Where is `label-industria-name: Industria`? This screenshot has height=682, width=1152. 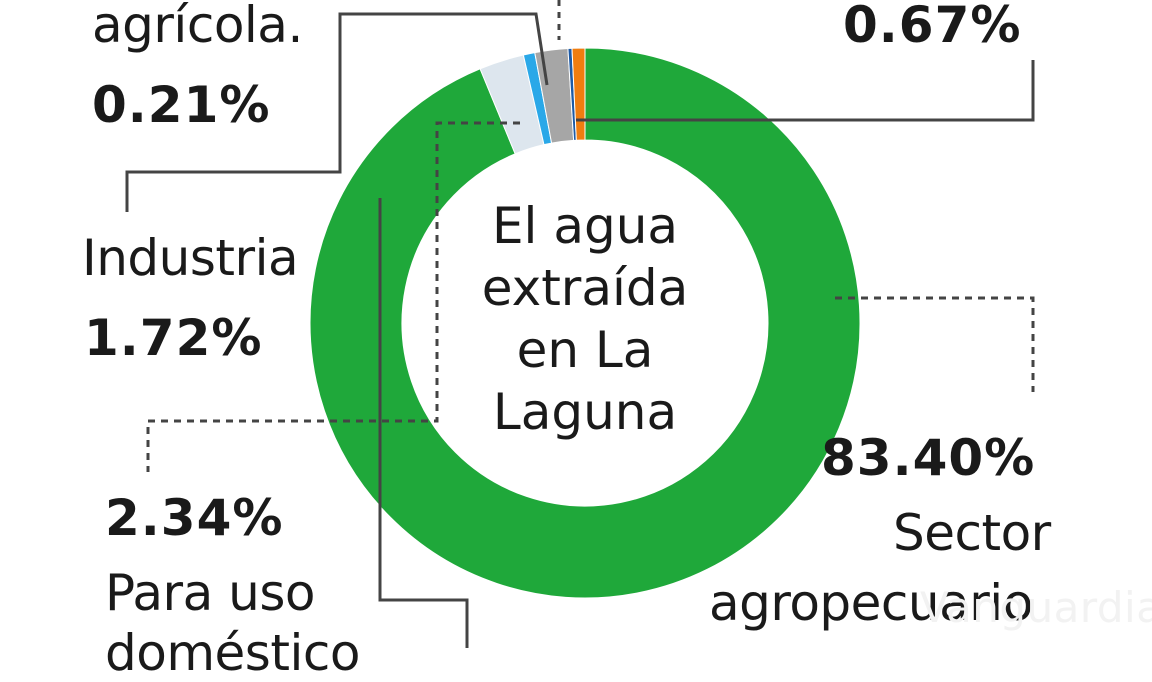 label-industria-name: Industria is located at coordinates (190, 258).